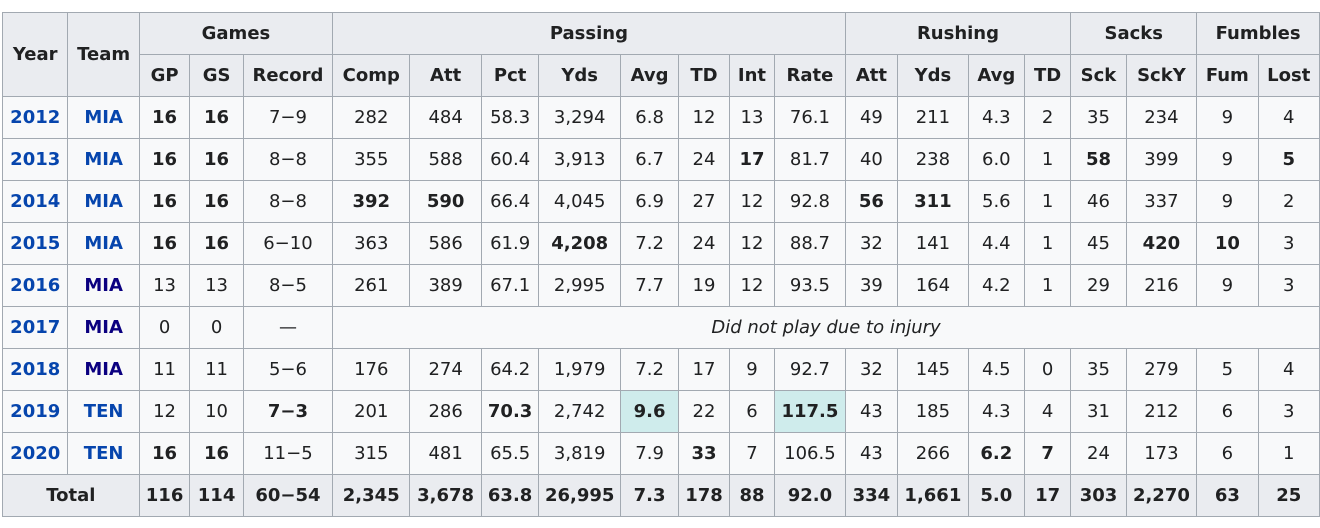  Describe the element at coordinates (1288, 369) in the screenshot. I see `stat-cell-lost: 4` at that location.